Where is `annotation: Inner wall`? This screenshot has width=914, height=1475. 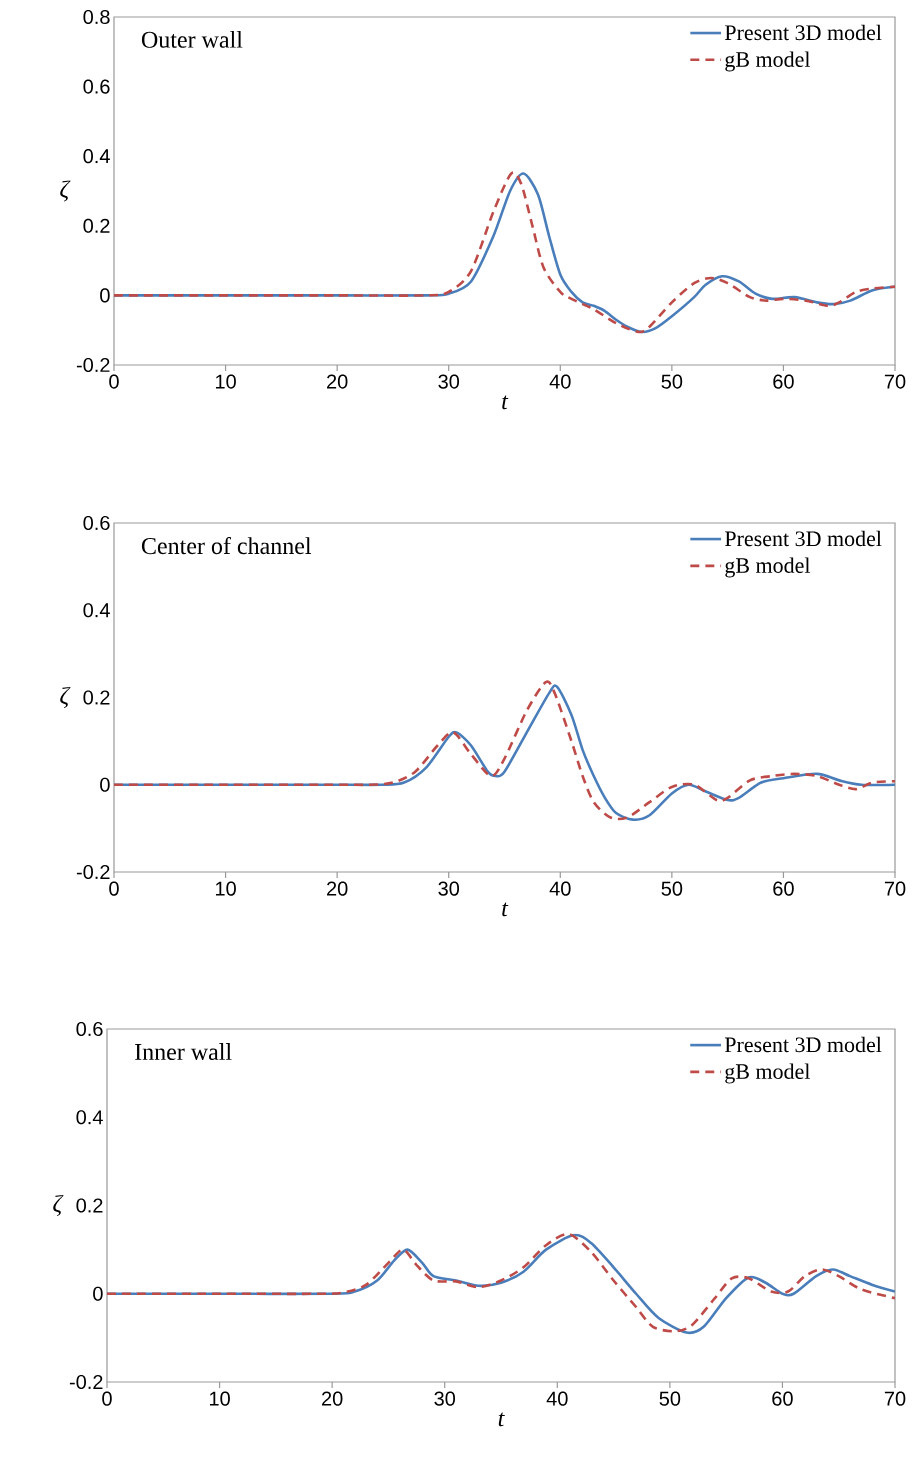
annotation: Inner wall is located at coordinates (183, 1052).